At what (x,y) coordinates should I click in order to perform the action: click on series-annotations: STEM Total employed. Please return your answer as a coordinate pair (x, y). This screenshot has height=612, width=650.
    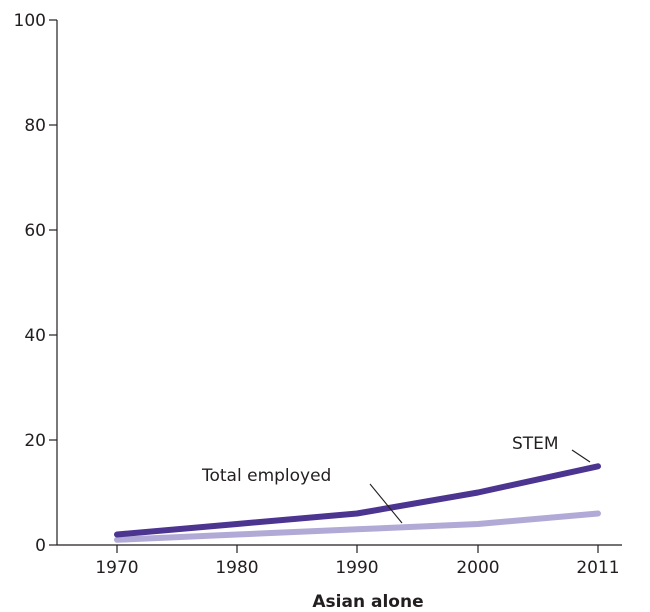
    Looking at the image, I should click on (396, 479).